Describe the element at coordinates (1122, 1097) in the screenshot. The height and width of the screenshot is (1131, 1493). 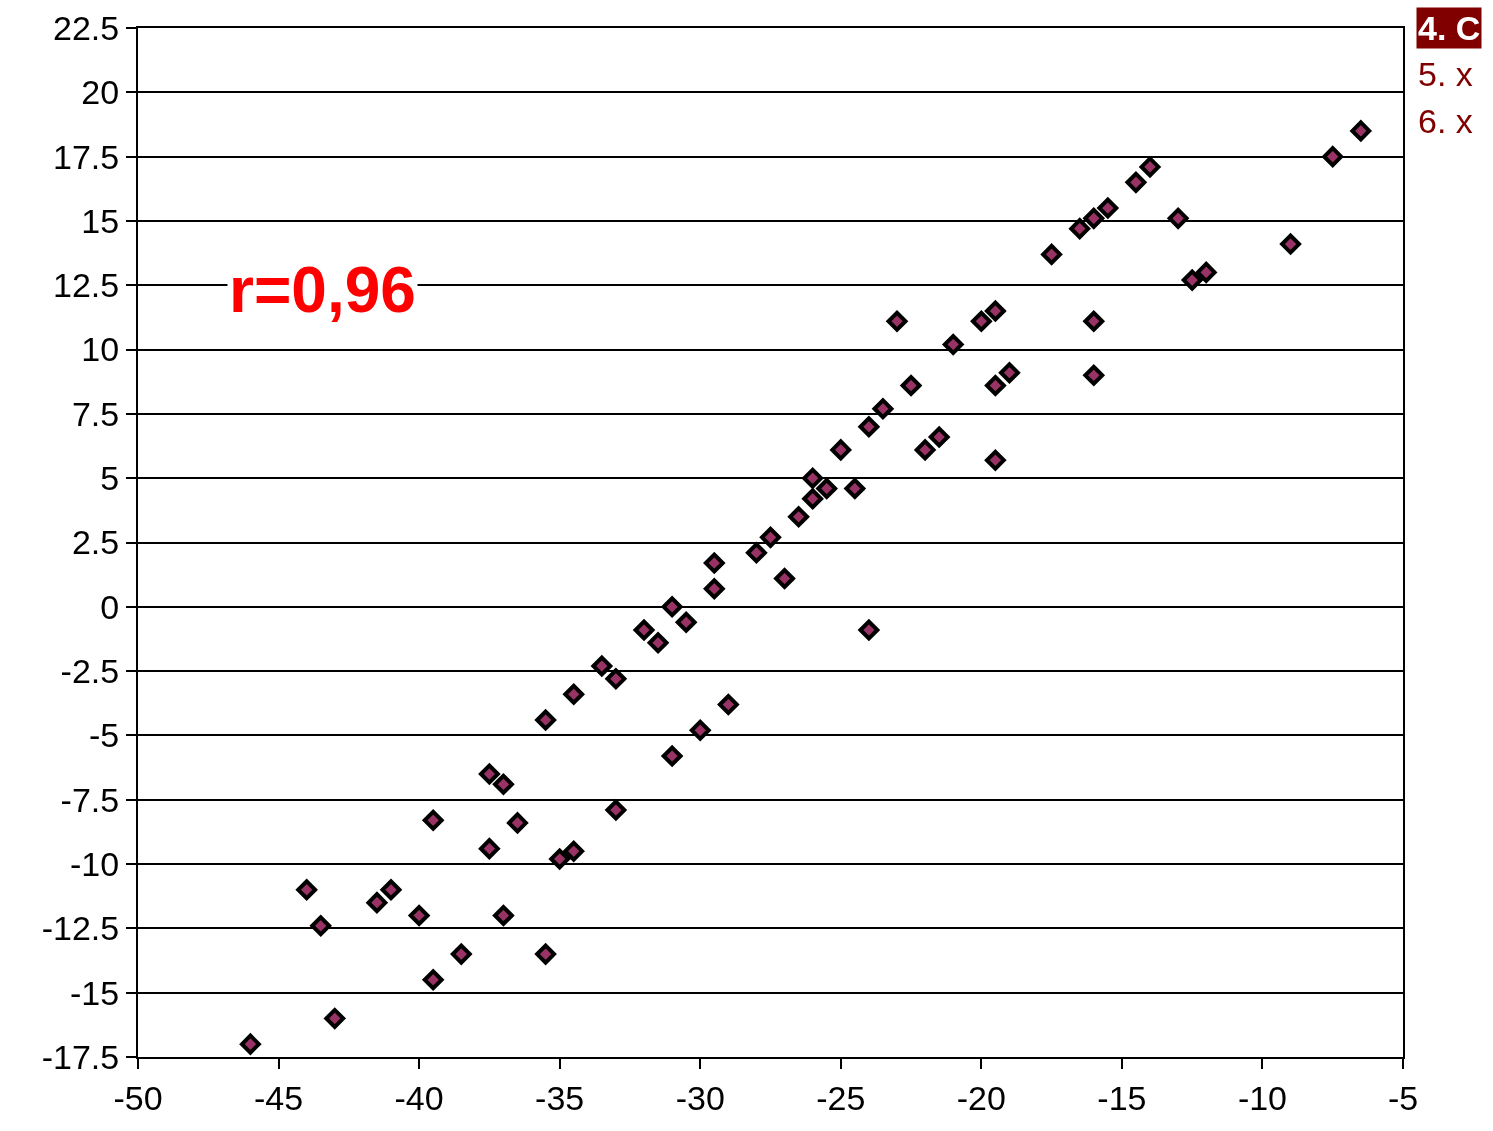
I see `x-tick-label: -15` at that location.